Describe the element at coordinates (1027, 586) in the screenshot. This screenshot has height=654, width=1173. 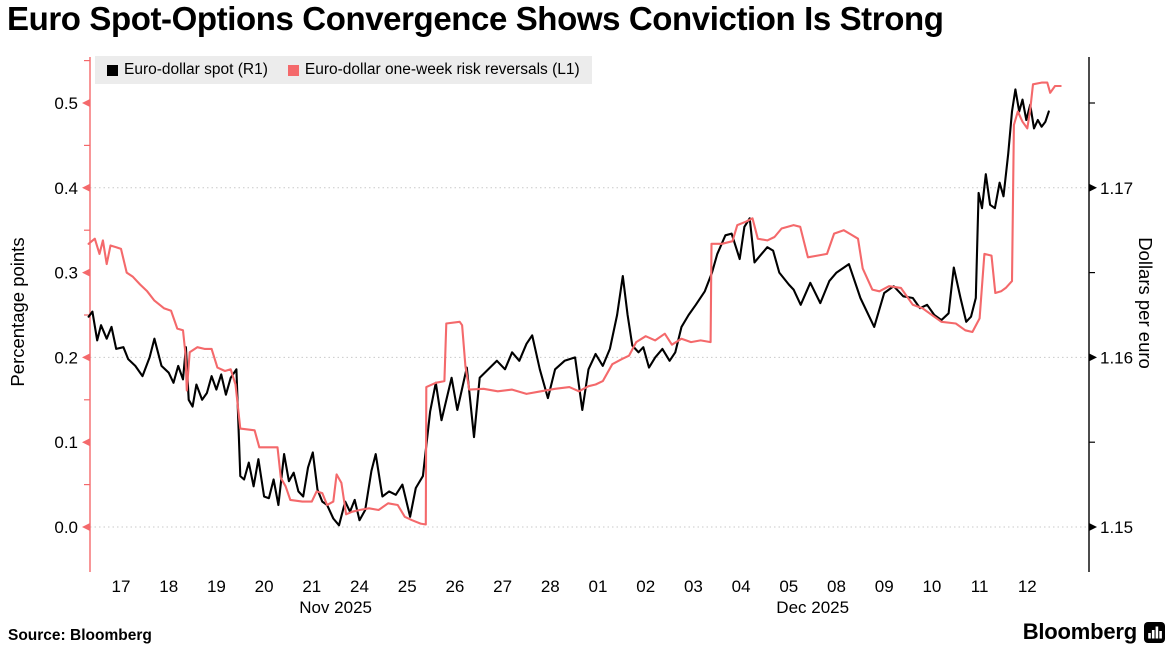
I see `svg-text: 12` at that location.